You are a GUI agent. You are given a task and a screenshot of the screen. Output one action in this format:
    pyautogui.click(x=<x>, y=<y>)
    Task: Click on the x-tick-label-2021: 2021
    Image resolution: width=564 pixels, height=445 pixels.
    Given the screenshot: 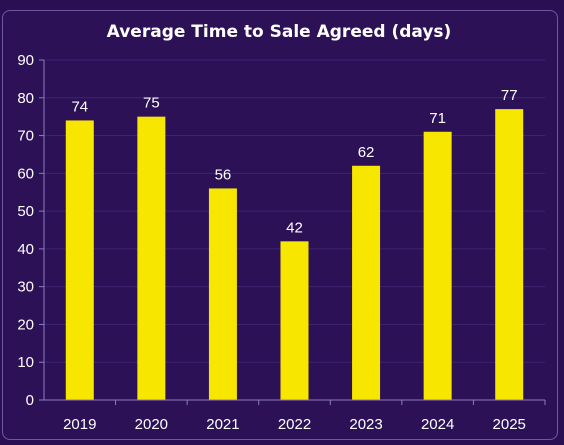 What is the action you would take?
    pyautogui.click(x=222, y=424)
    